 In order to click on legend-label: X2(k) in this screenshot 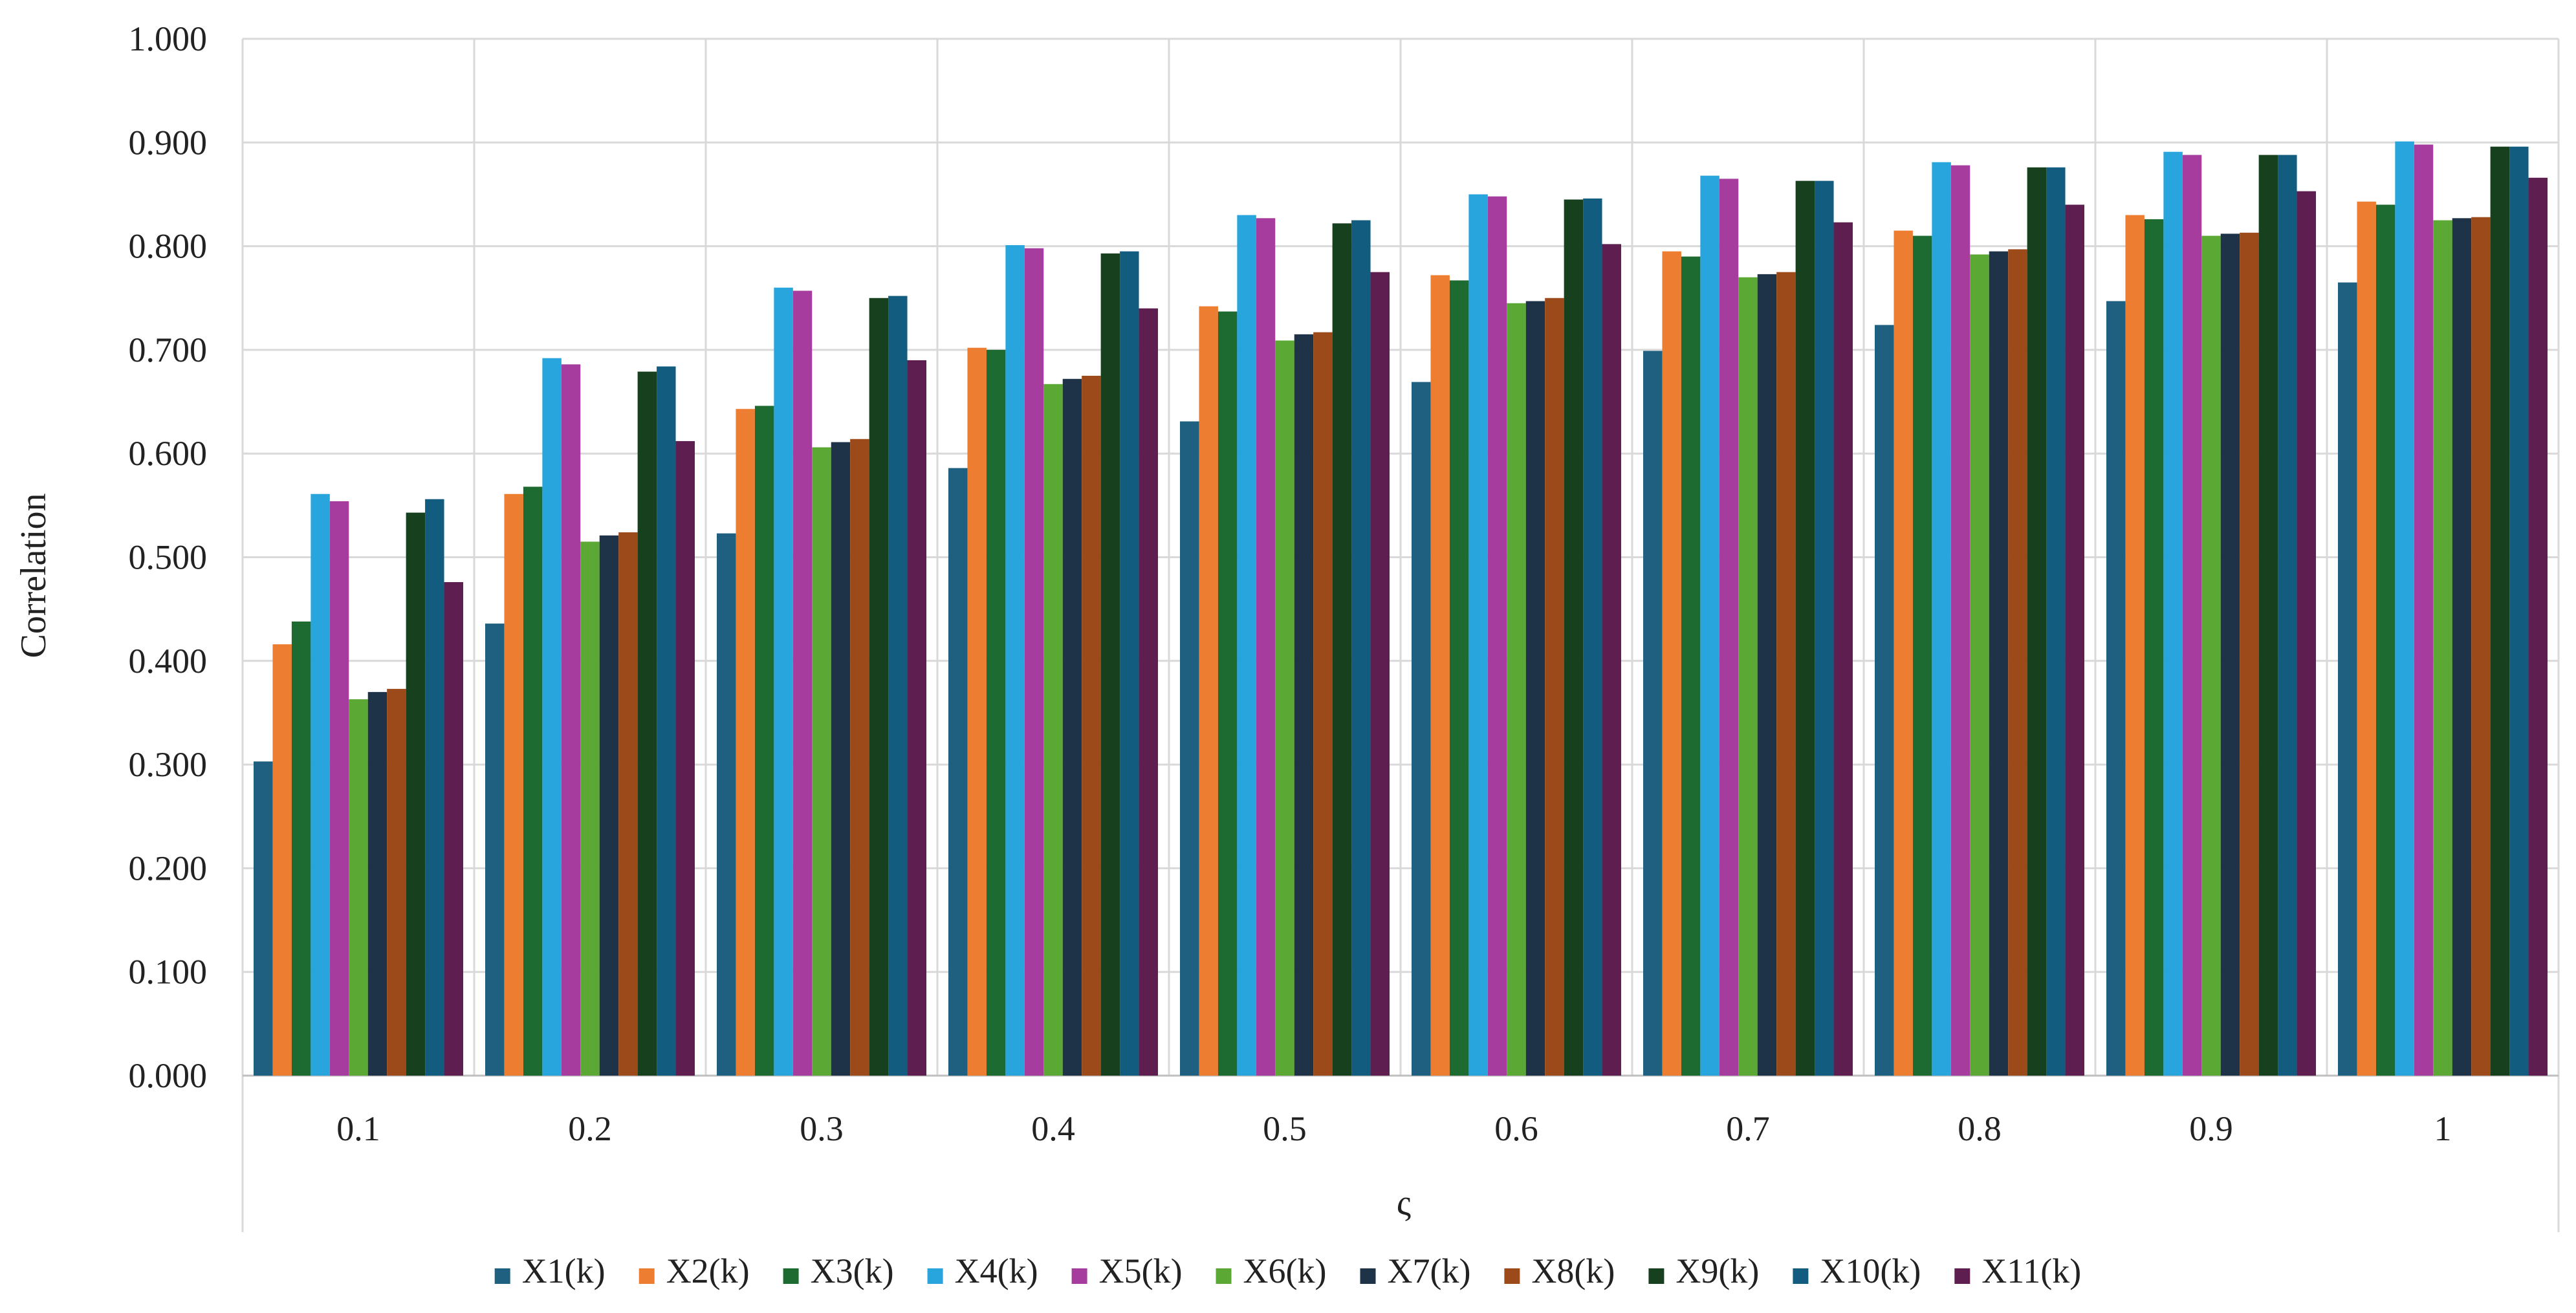, I will do `click(708, 1271)`.